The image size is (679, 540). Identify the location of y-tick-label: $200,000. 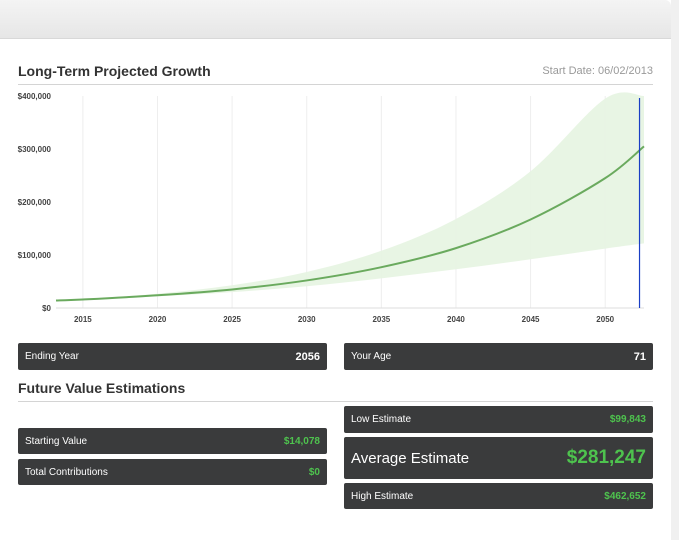
(35, 202).